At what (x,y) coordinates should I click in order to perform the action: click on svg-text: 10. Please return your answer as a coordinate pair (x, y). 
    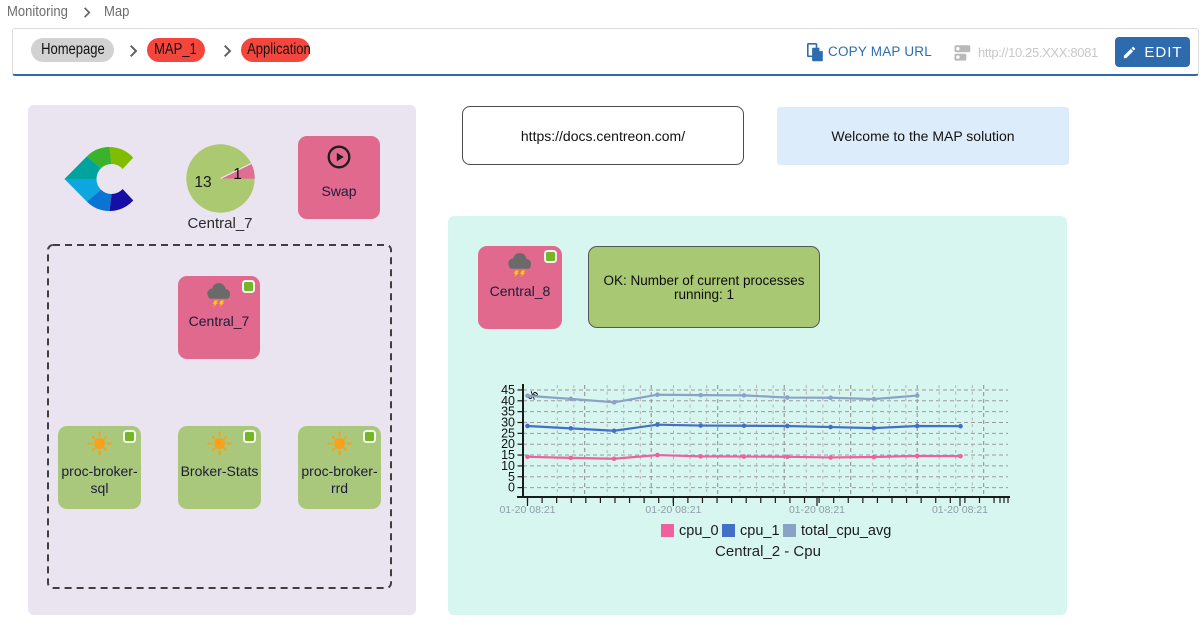
    Looking at the image, I should click on (508, 466).